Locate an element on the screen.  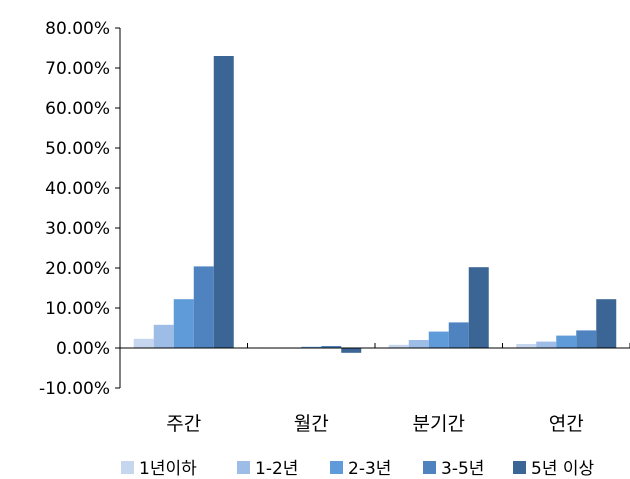
y-tick-label: 10.00% is located at coordinates (77, 309).